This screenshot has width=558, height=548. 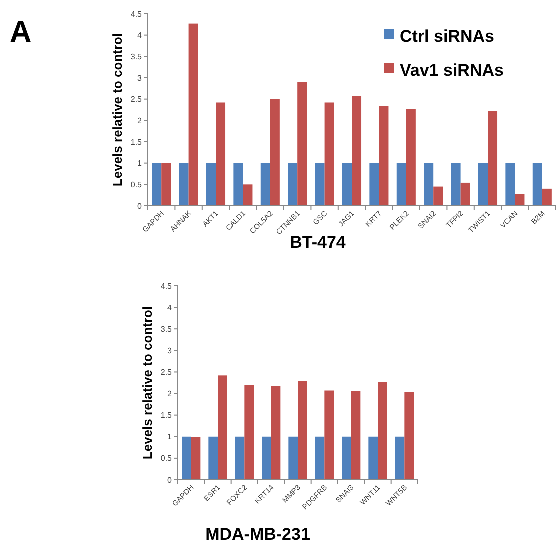 What do you see at coordinates (447, 36) in the screenshot?
I see `legend-label: Ctrl siRNAs` at bounding box center [447, 36].